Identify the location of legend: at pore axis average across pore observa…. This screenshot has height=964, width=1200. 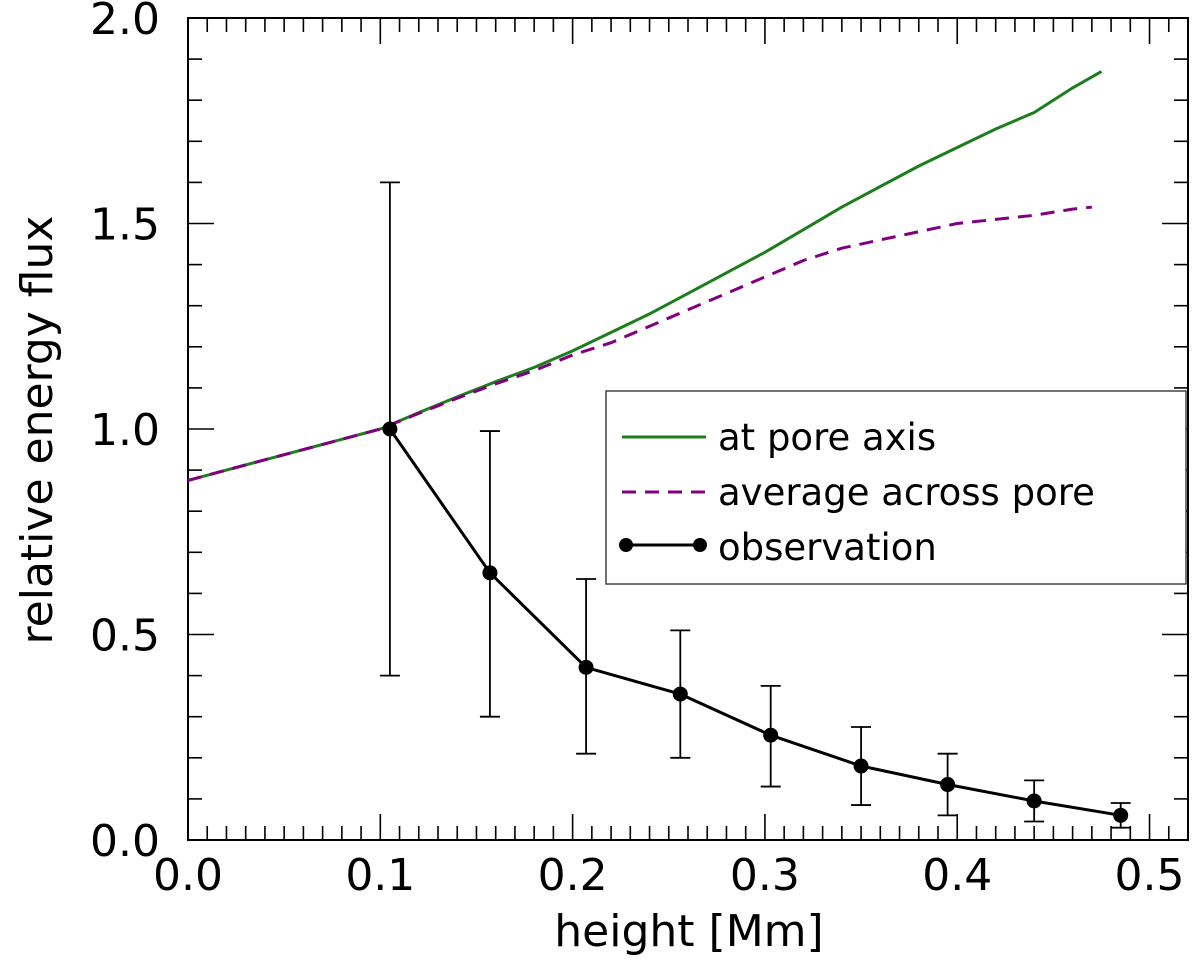
(896, 487).